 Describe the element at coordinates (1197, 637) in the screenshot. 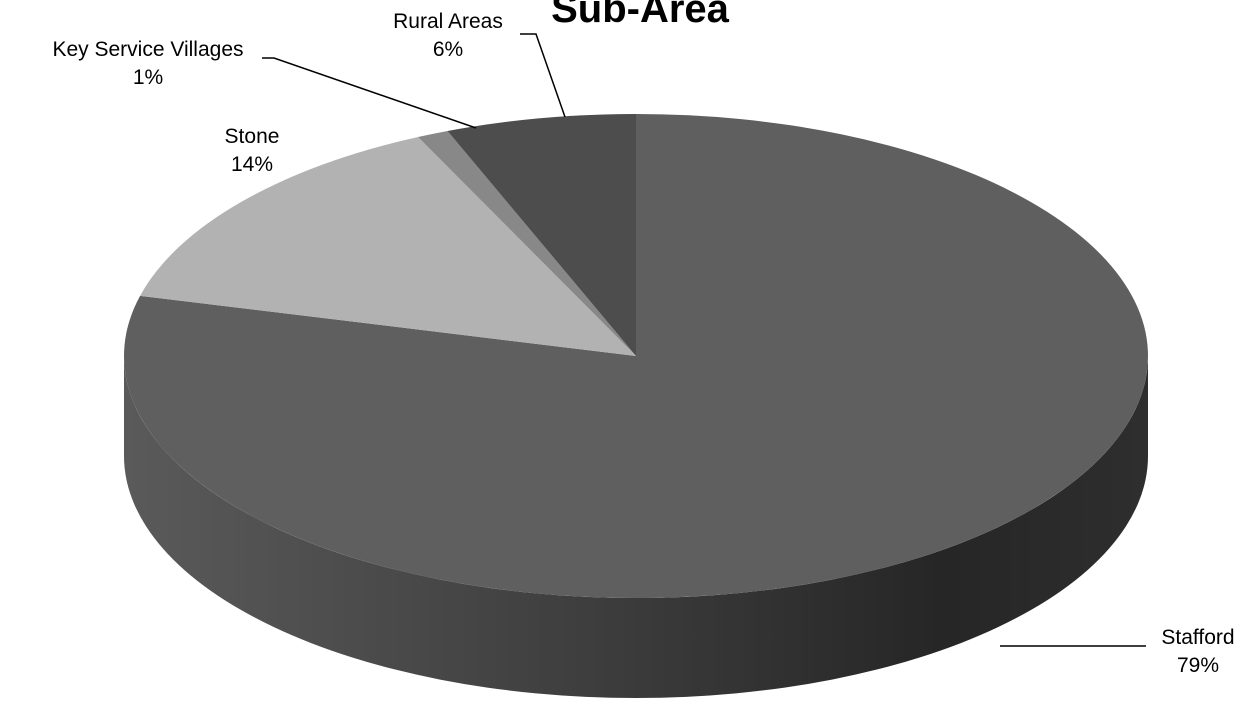

I see `slice-label-stafford: Stafford` at that location.